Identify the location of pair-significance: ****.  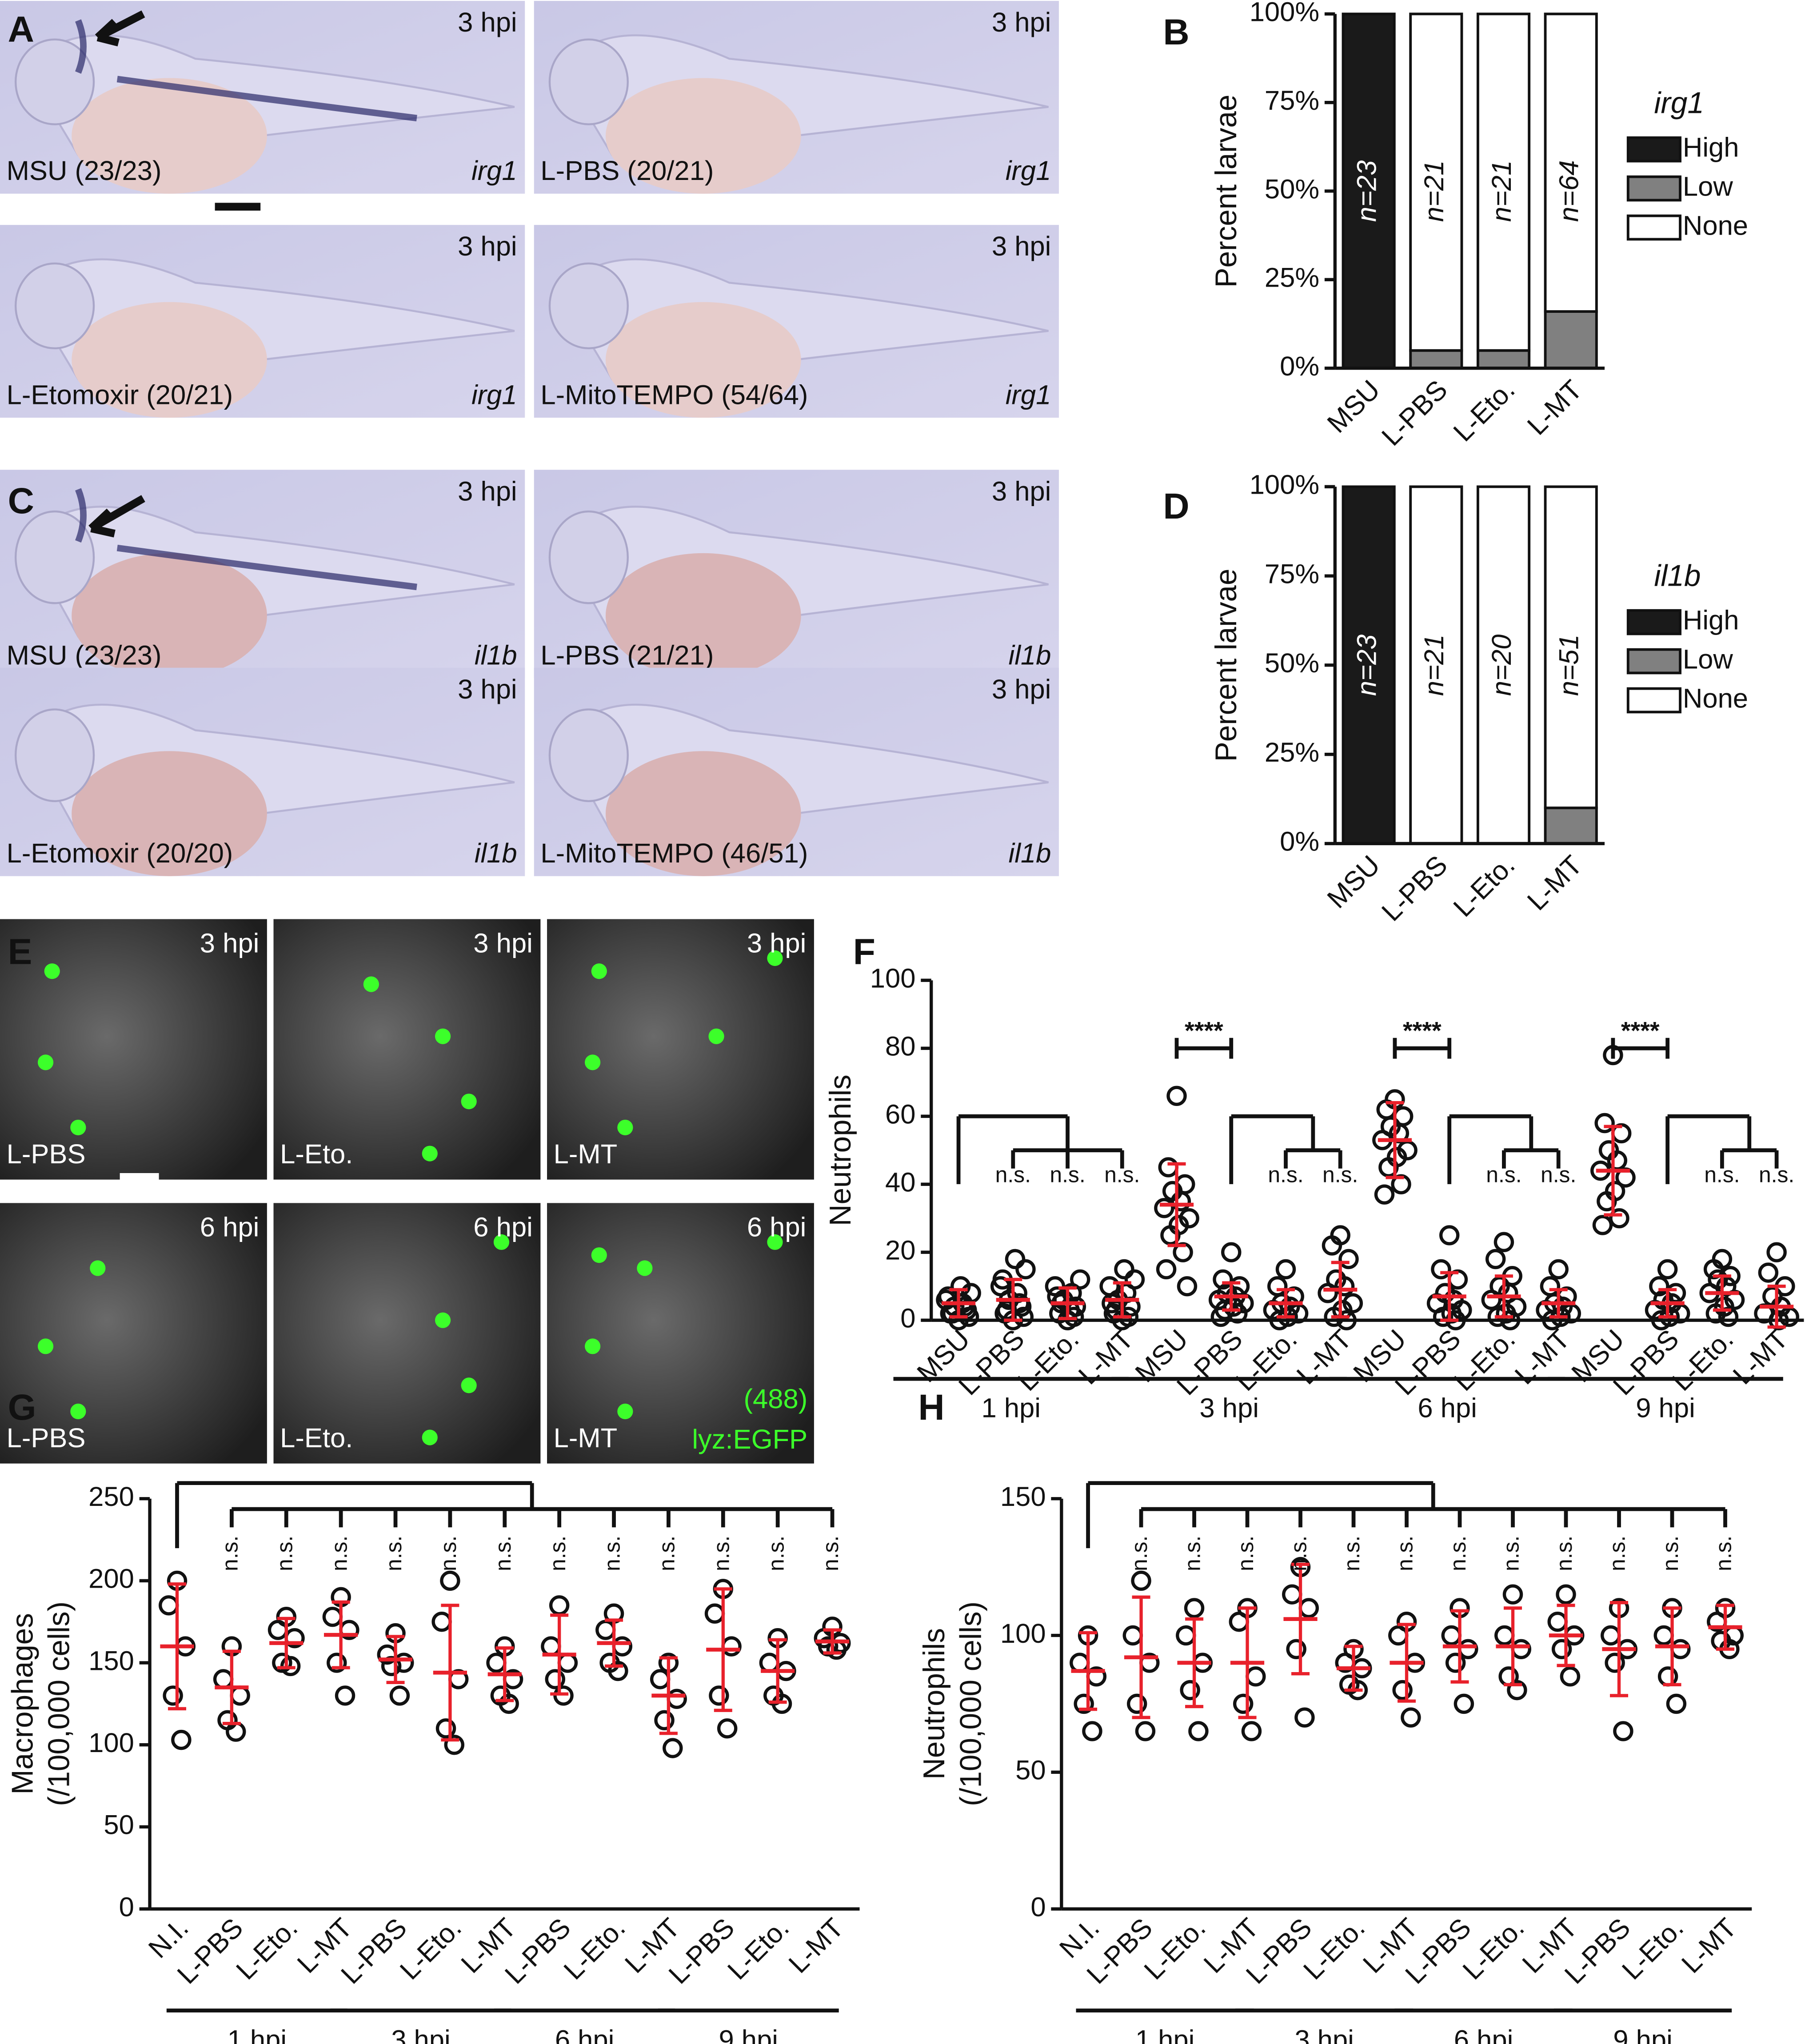
(1640, 1031).